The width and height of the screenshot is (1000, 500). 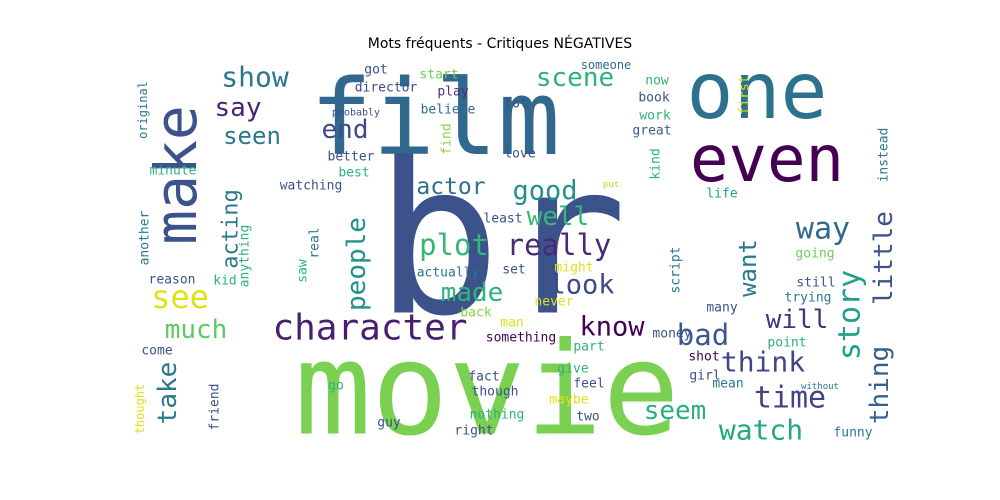 I want to click on word-trying: trying, so click(x=808, y=298).